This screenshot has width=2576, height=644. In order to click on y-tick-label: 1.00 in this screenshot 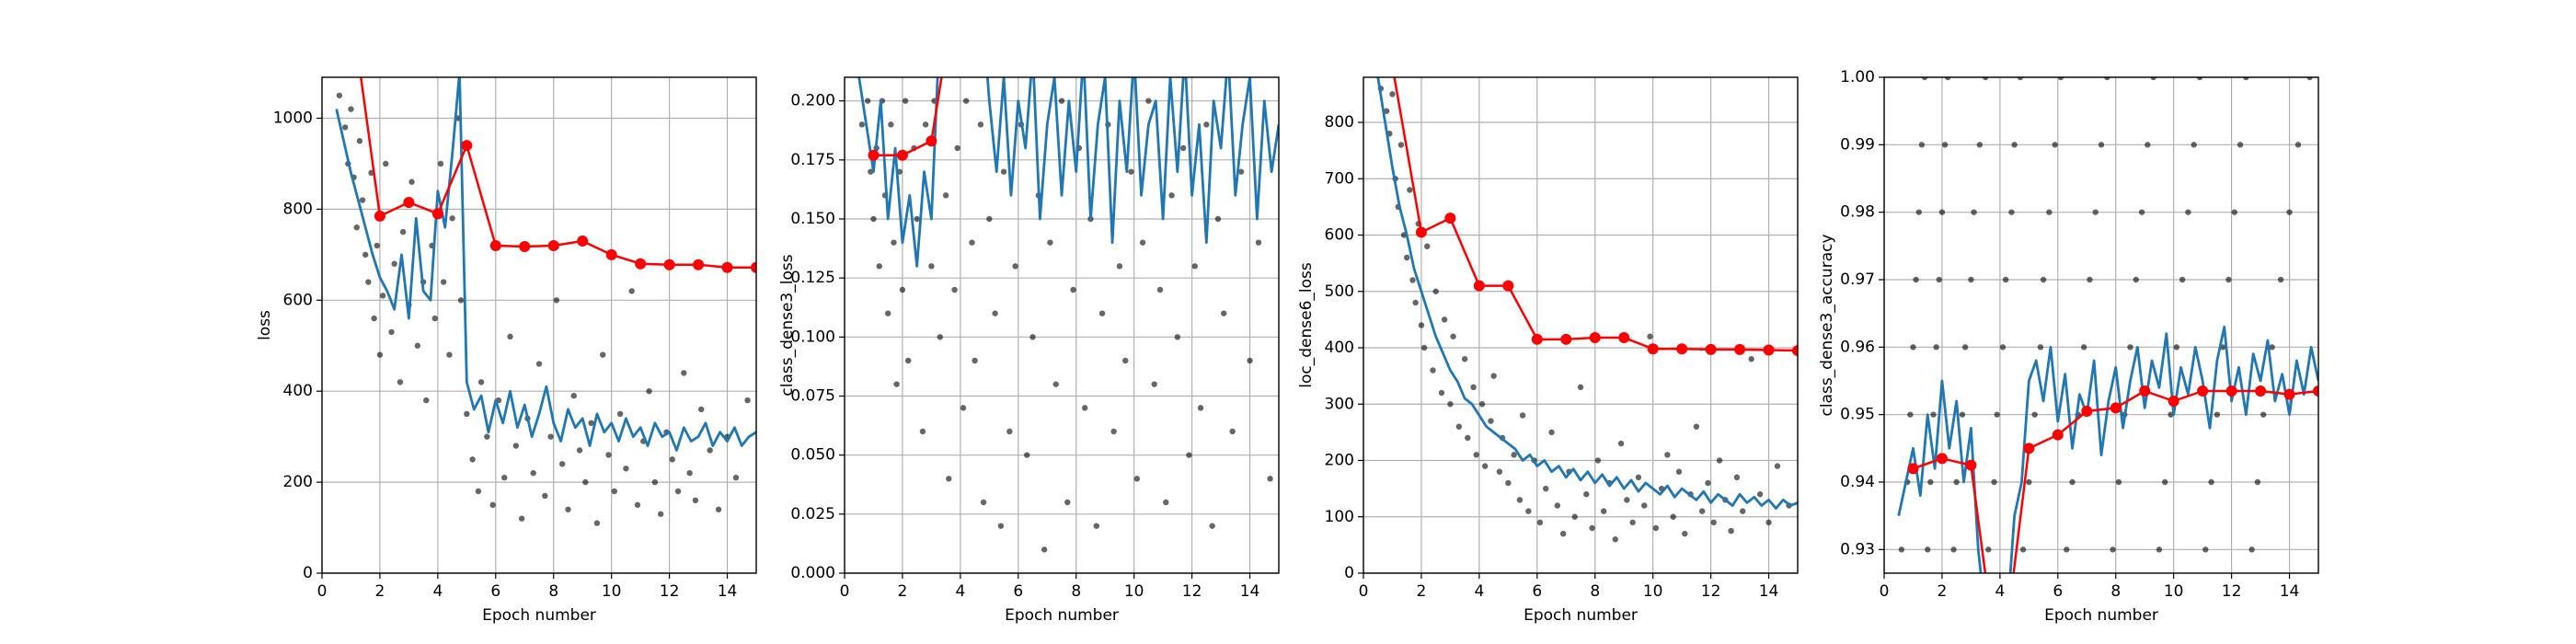, I will do `click(1857, 77)`.